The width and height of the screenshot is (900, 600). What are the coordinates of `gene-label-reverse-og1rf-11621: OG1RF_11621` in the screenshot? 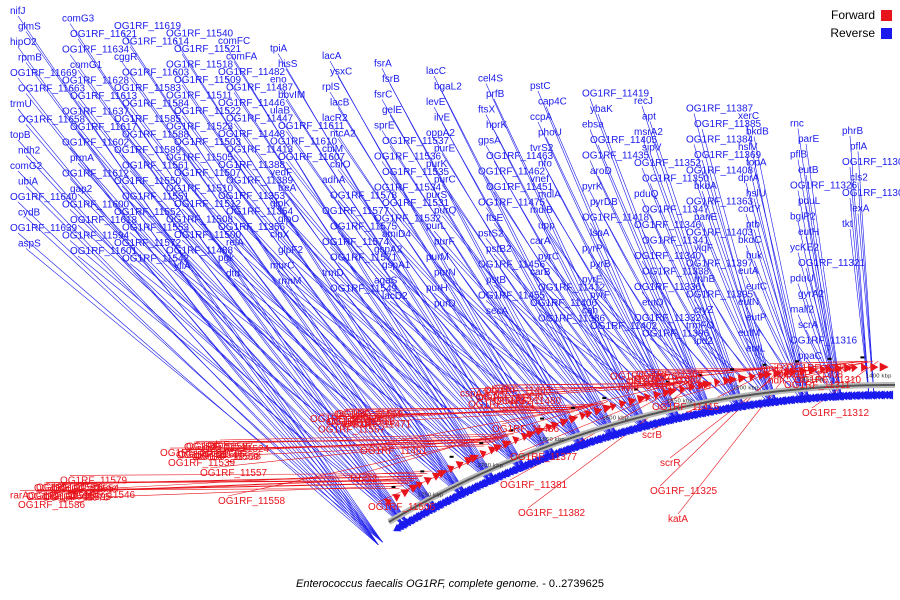 It's located at (104, 34).